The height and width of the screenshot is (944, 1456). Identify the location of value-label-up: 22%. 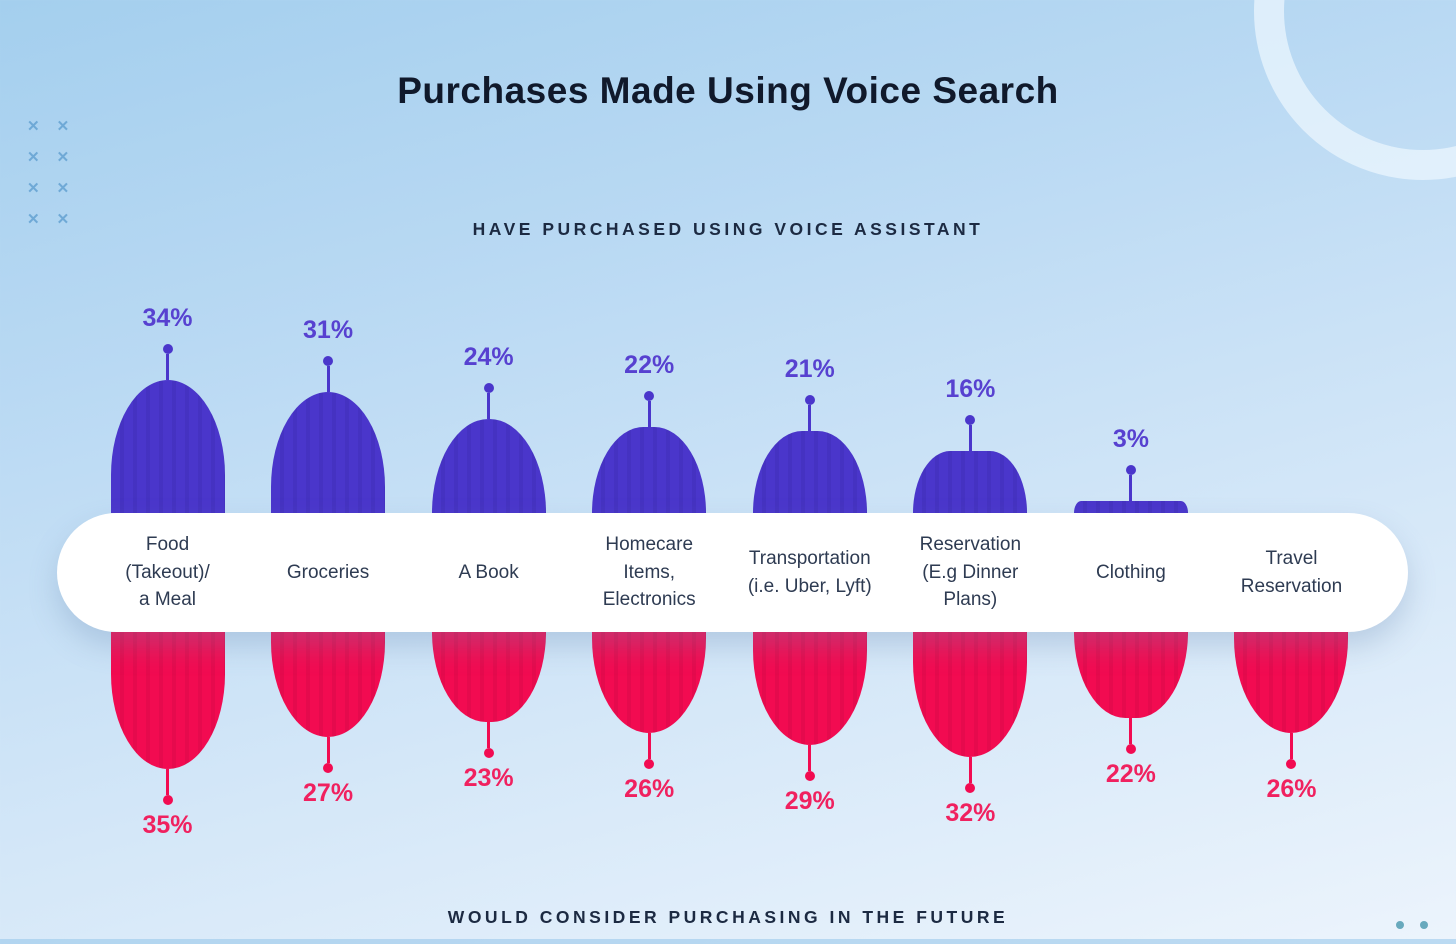
(649, 365).